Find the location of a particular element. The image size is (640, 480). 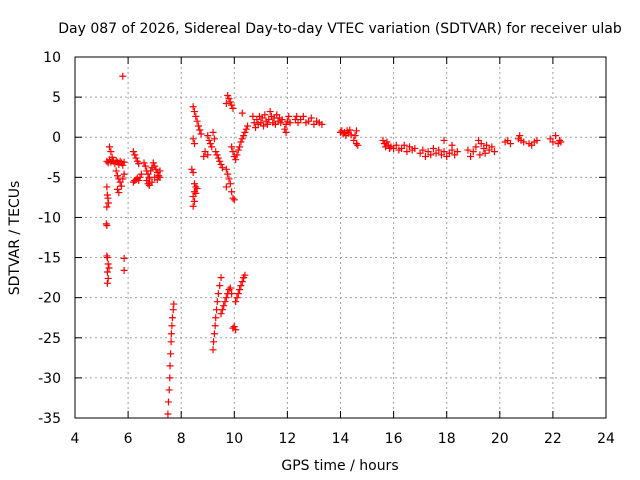

y-tick-label: -10 is located at coordinates (49, 218).